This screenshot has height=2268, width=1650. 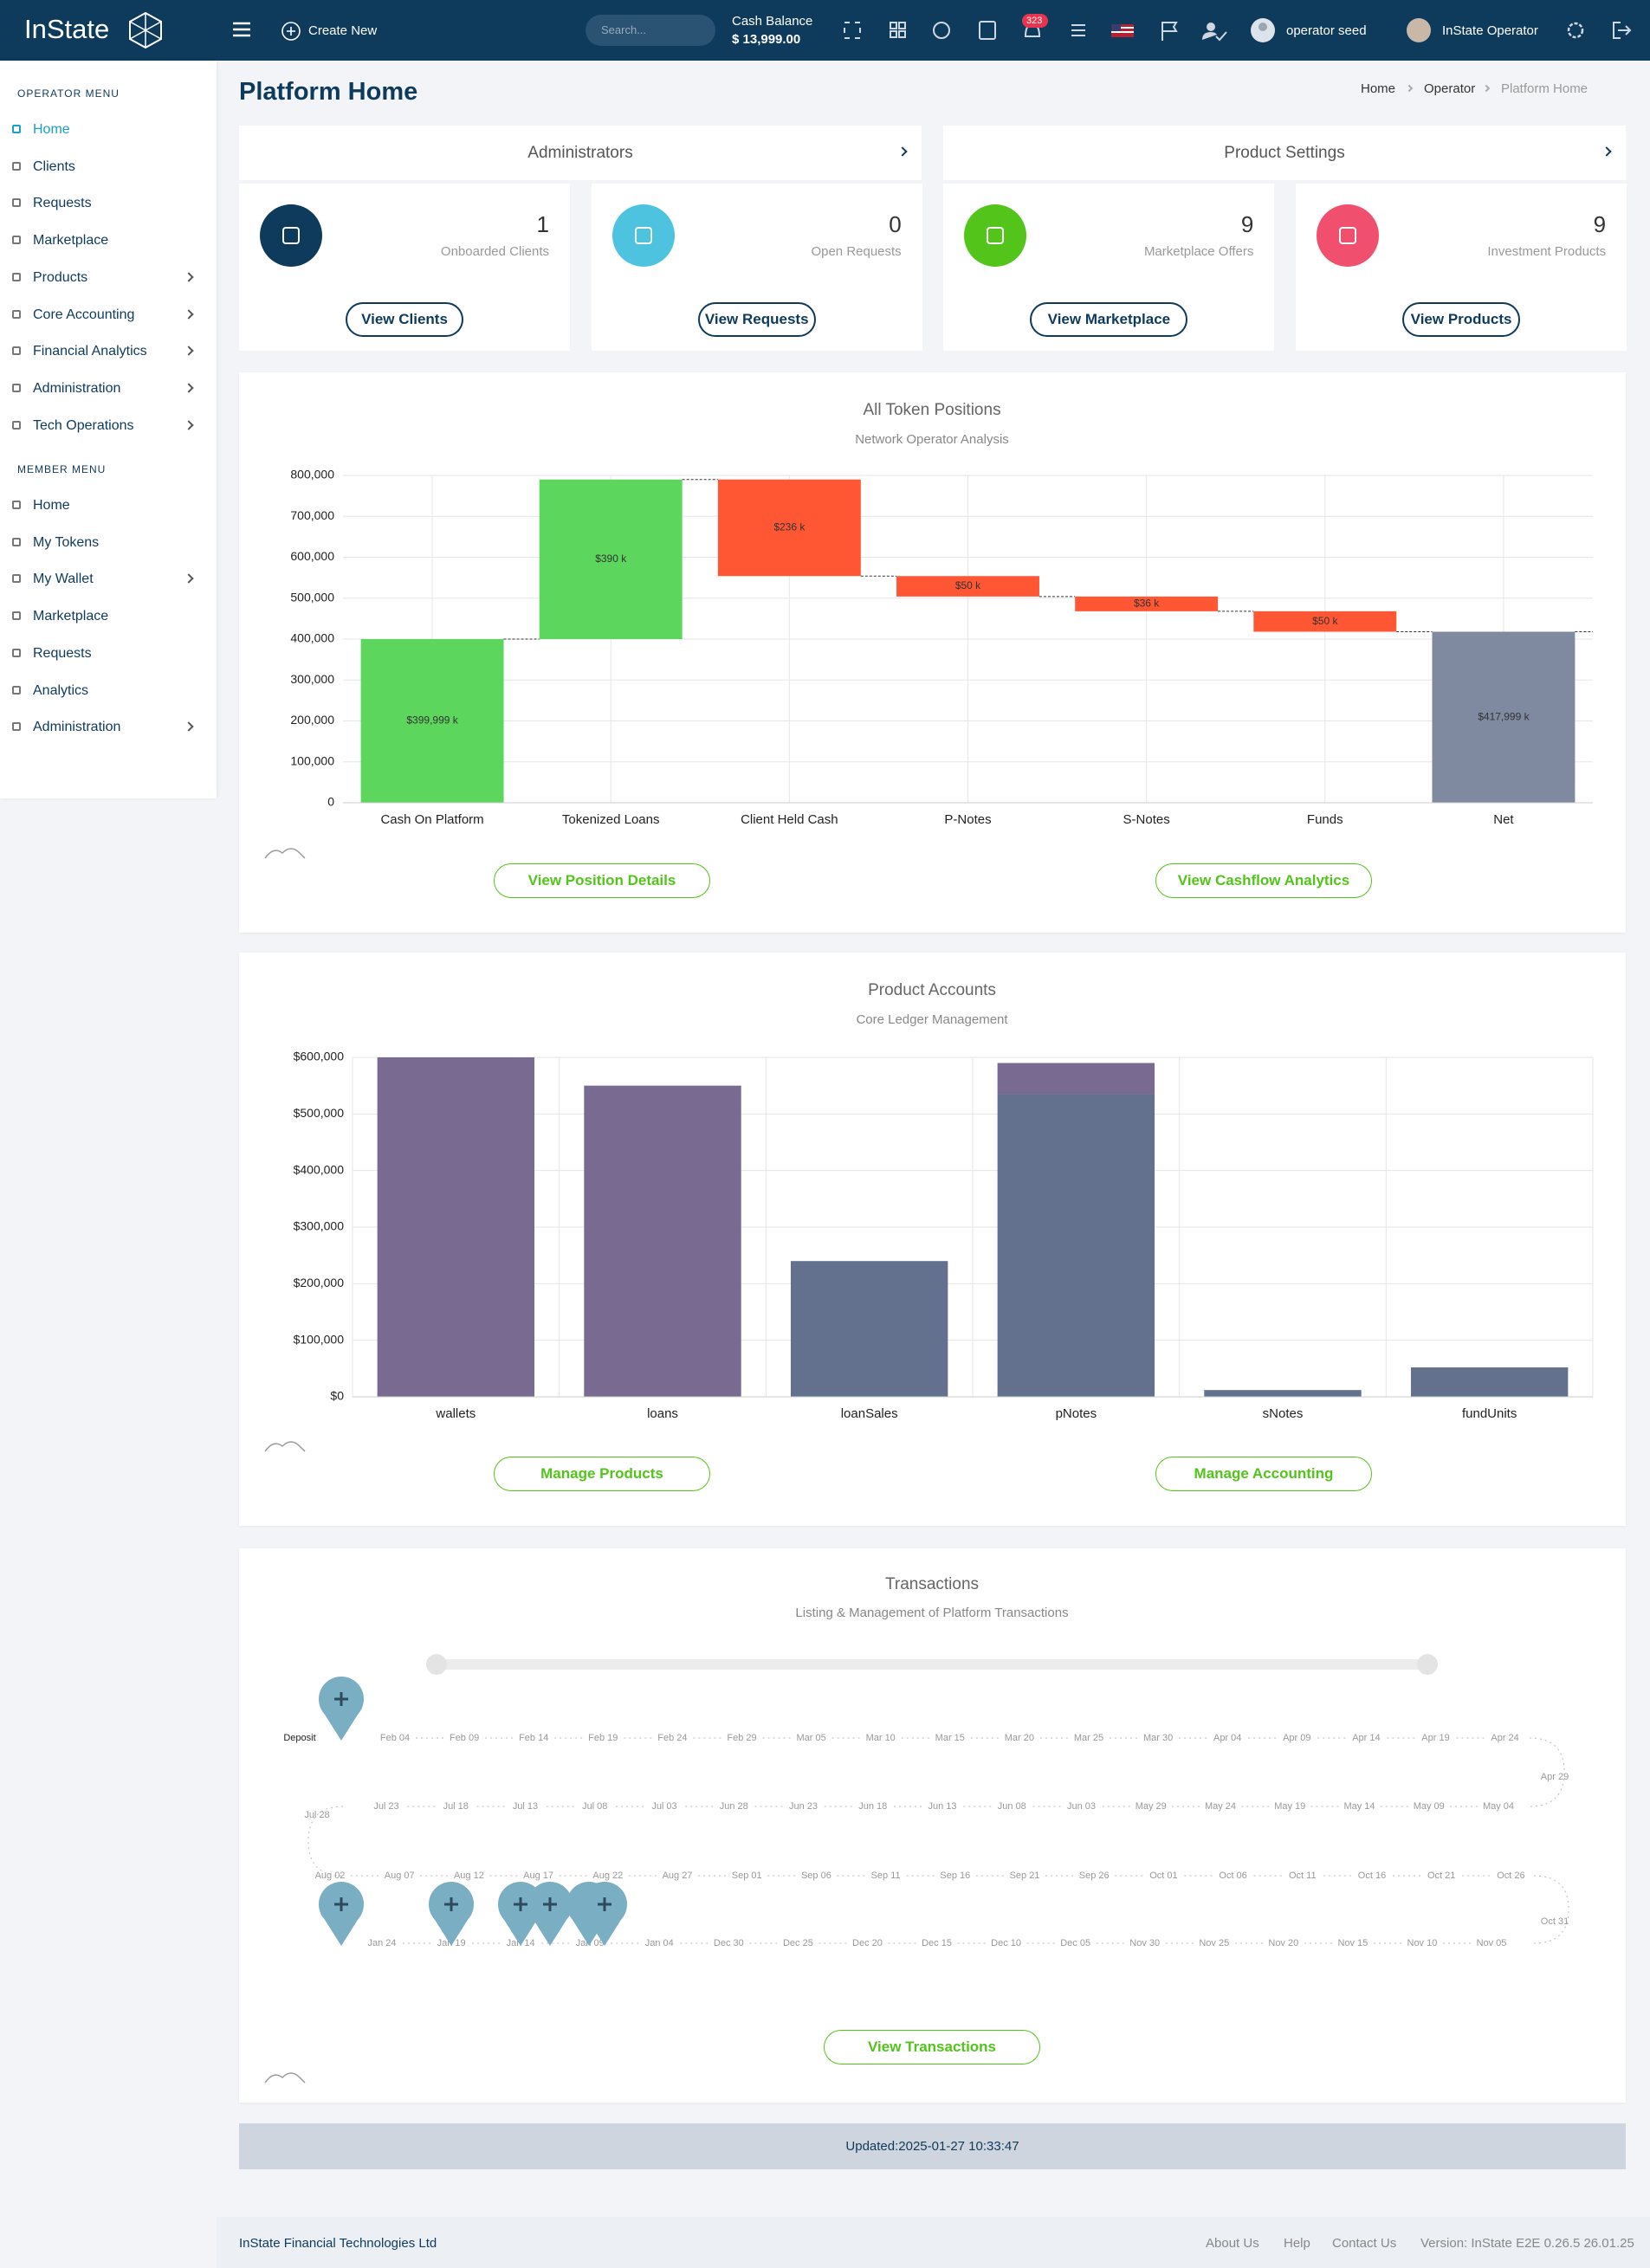 What do you see at coordinates (1490, 30) in the screenshot?
I see `user-role: InState Operator` at bounding box center [1490, 30].